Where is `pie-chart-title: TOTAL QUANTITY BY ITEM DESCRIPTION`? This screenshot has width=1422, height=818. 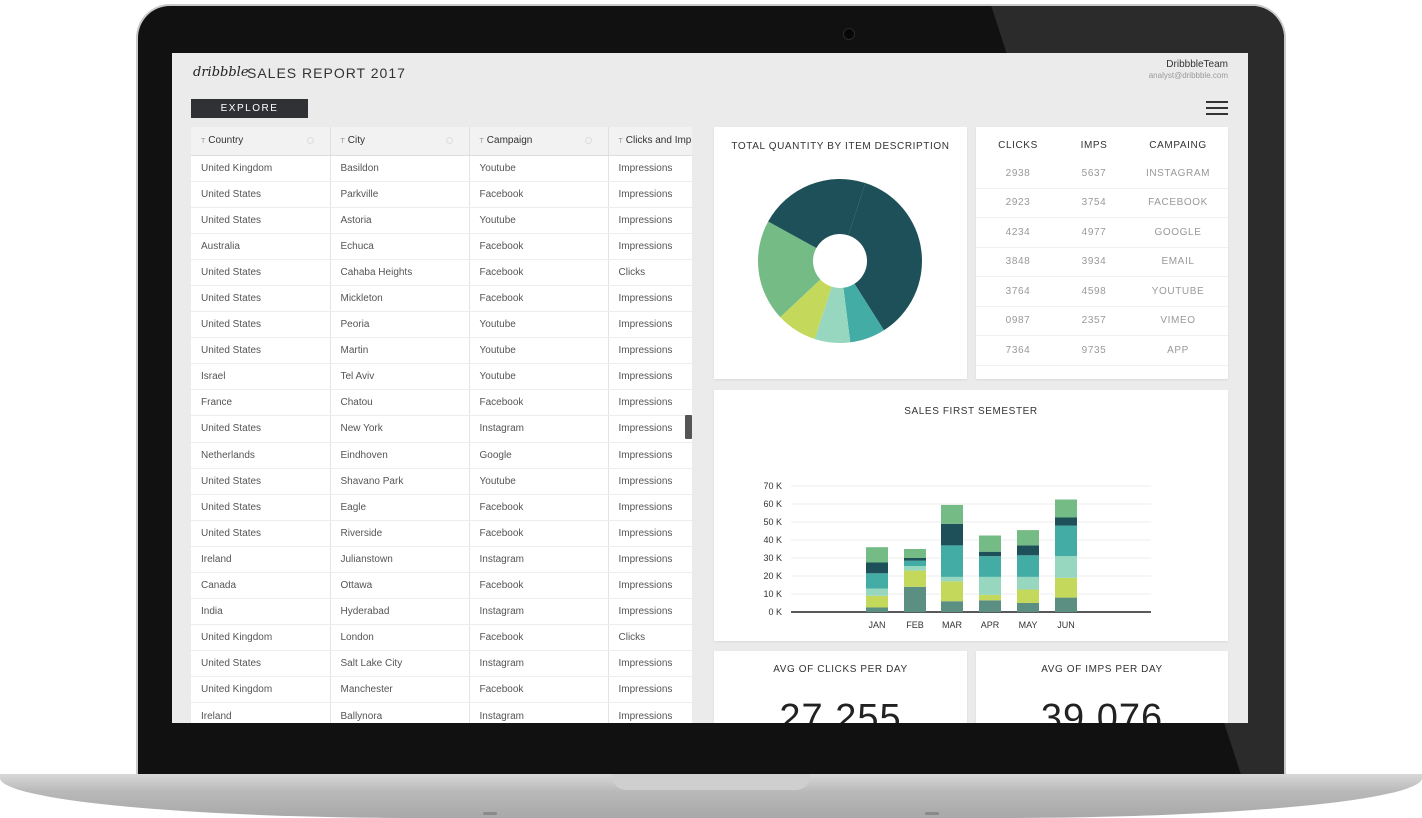 pie-chart-title: TOTAL QUANTITY BY ITEM DESCRIPTION is located at coordinates (840, 146).